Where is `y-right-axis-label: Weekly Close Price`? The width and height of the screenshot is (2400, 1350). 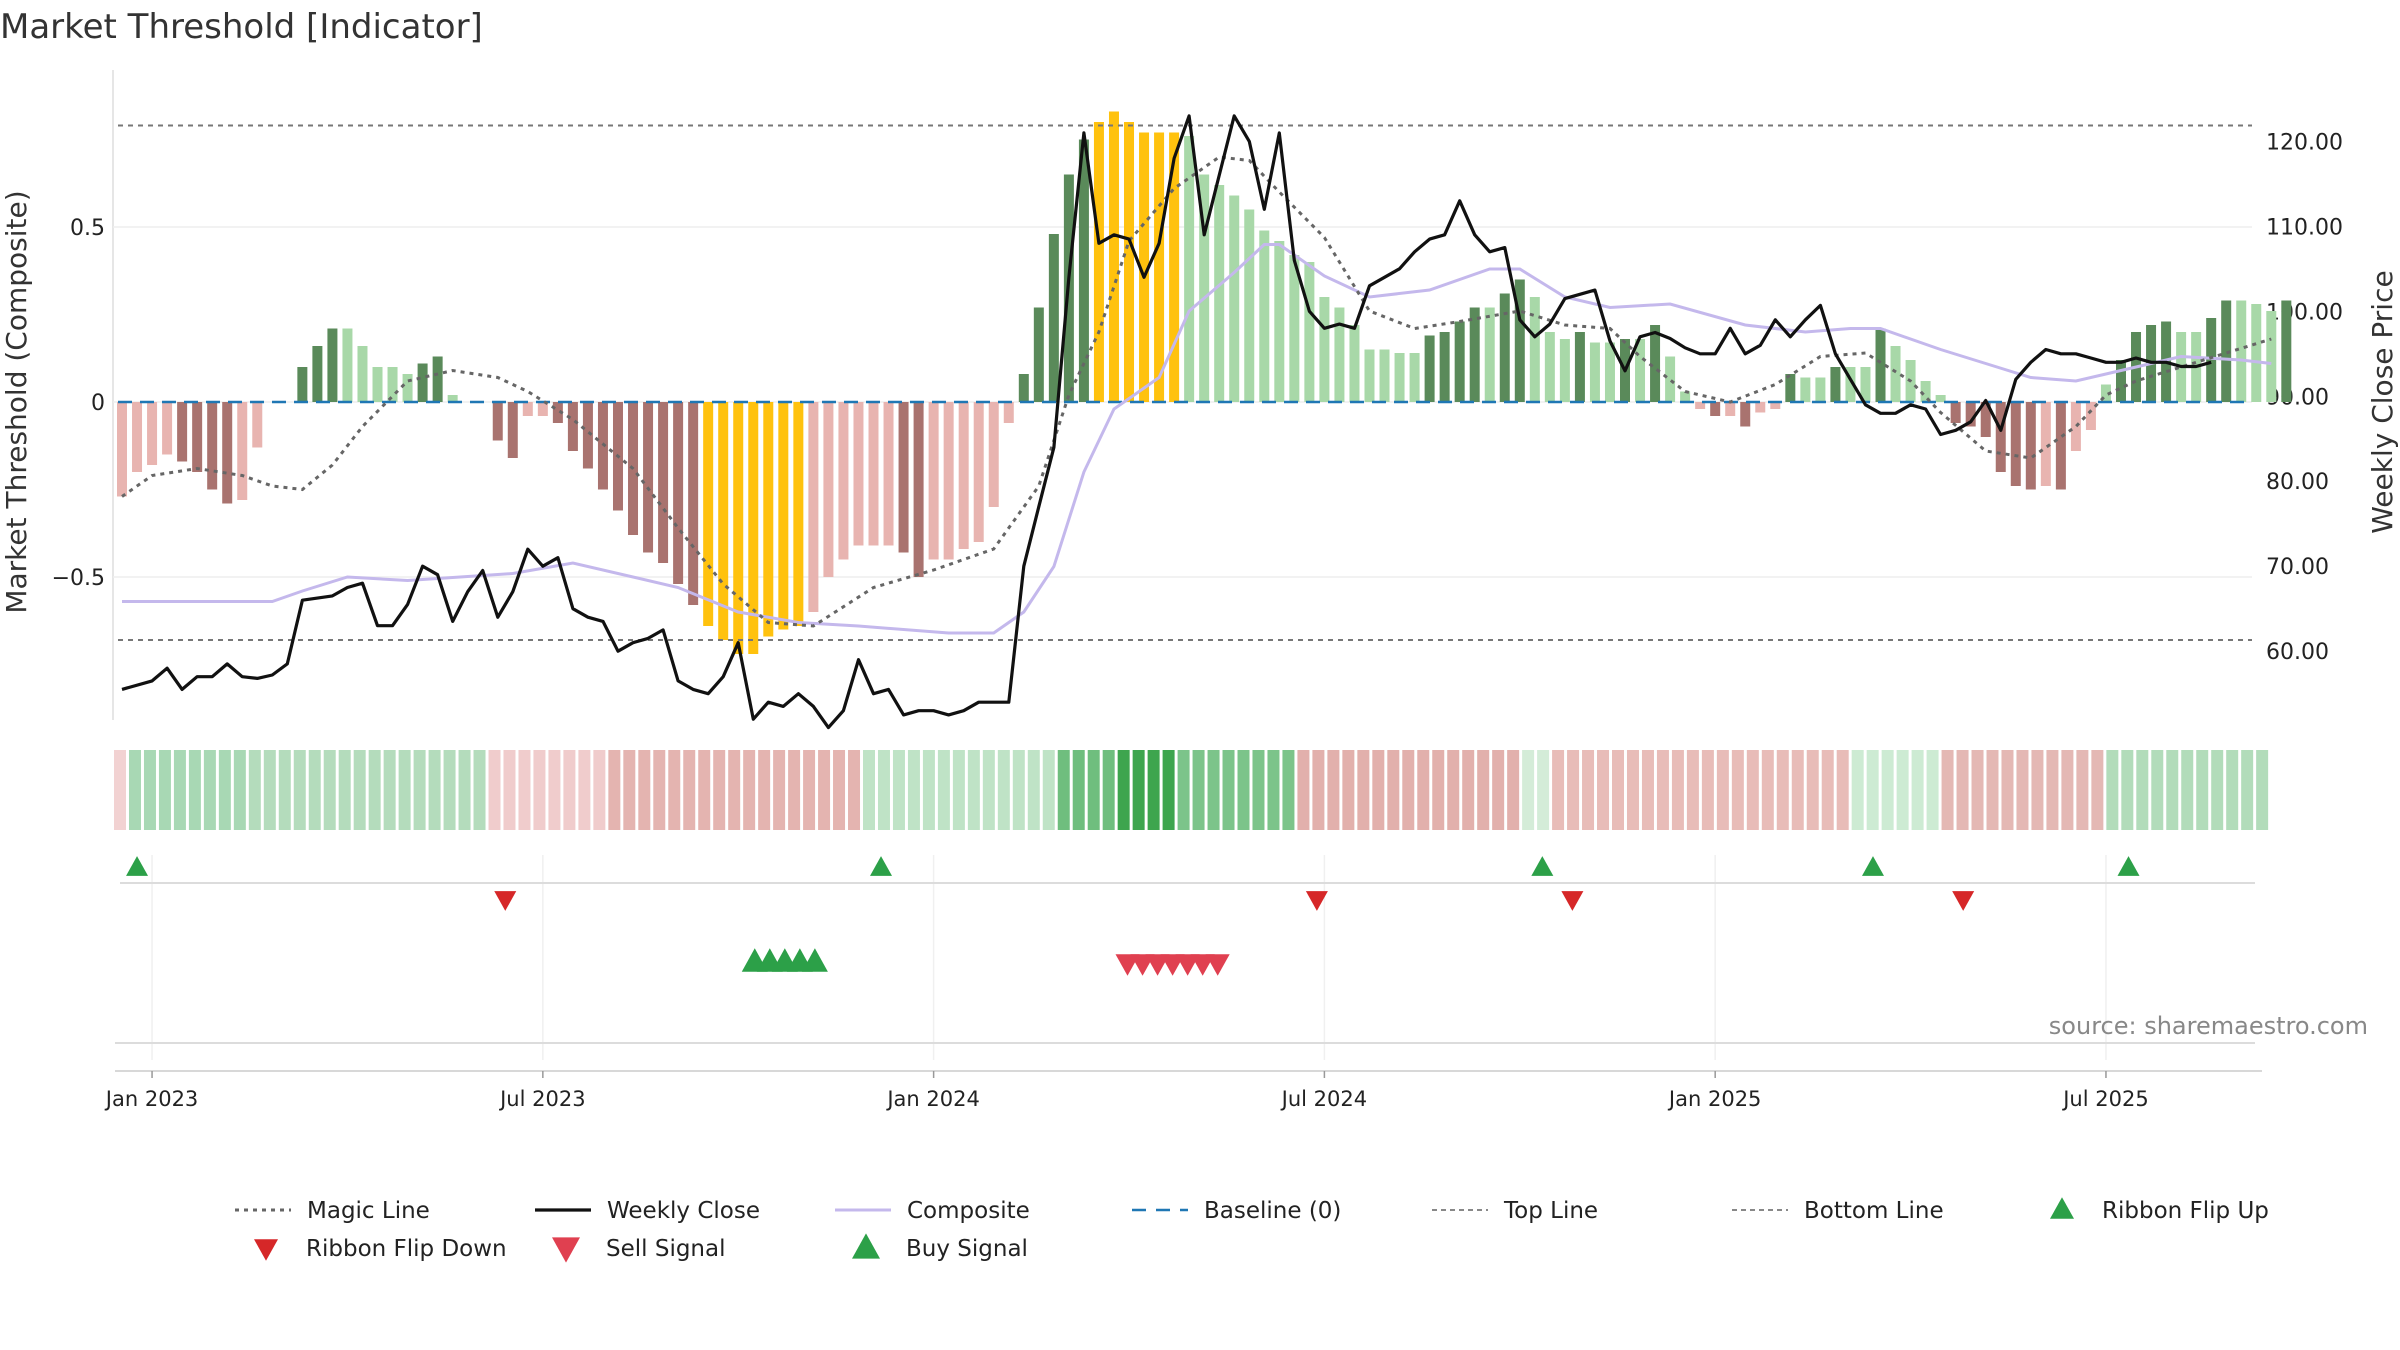 y-right-axis-label: Weekly Close Price is located at coordinates (2382, 401).